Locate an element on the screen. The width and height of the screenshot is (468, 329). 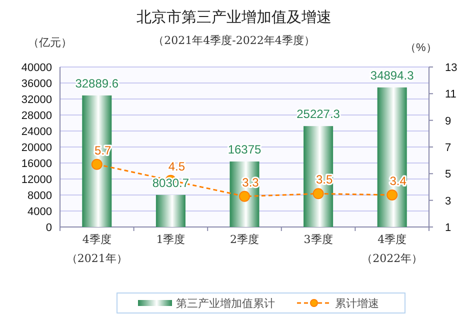
y-tick-label: 4000 is located at coordinates (40, 212).